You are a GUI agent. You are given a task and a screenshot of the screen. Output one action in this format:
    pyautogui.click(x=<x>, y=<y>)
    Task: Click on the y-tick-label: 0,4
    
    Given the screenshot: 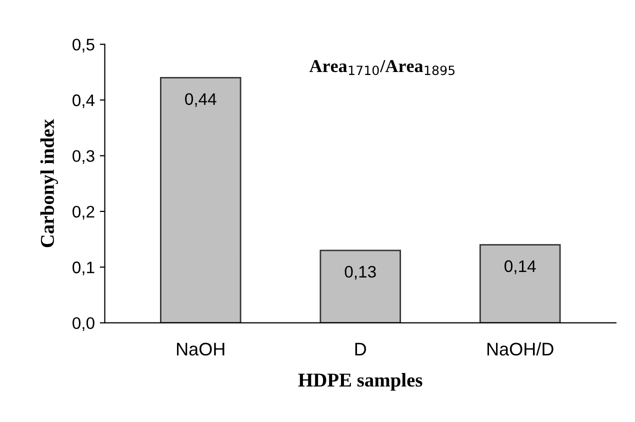 What is the action you would take?
    pyautogui.click(x=83, y=101)
    